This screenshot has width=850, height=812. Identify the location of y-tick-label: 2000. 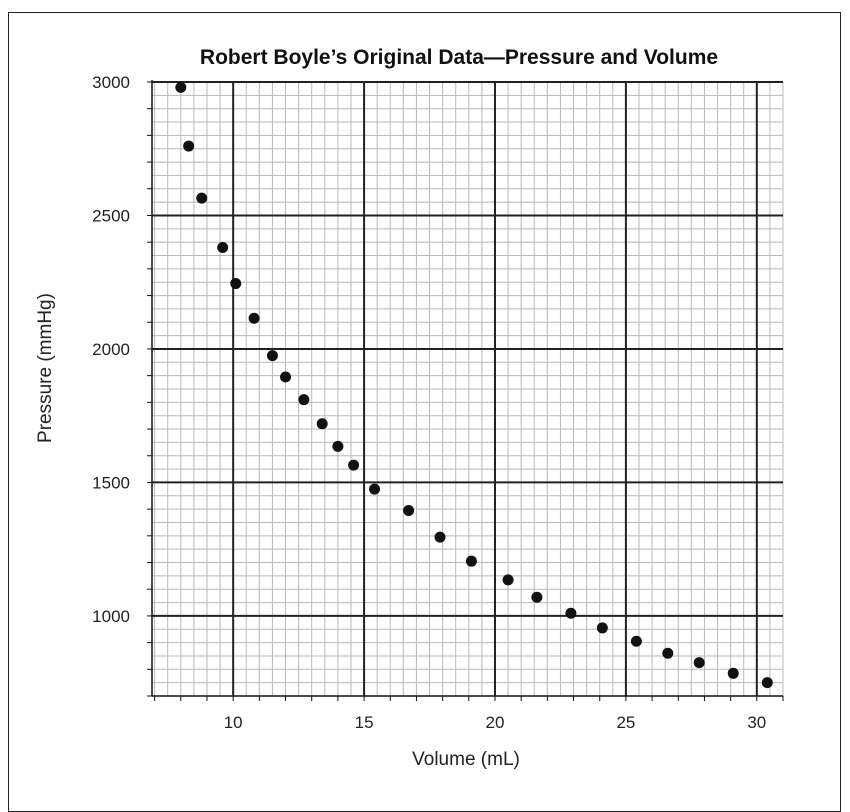
(111, 349).